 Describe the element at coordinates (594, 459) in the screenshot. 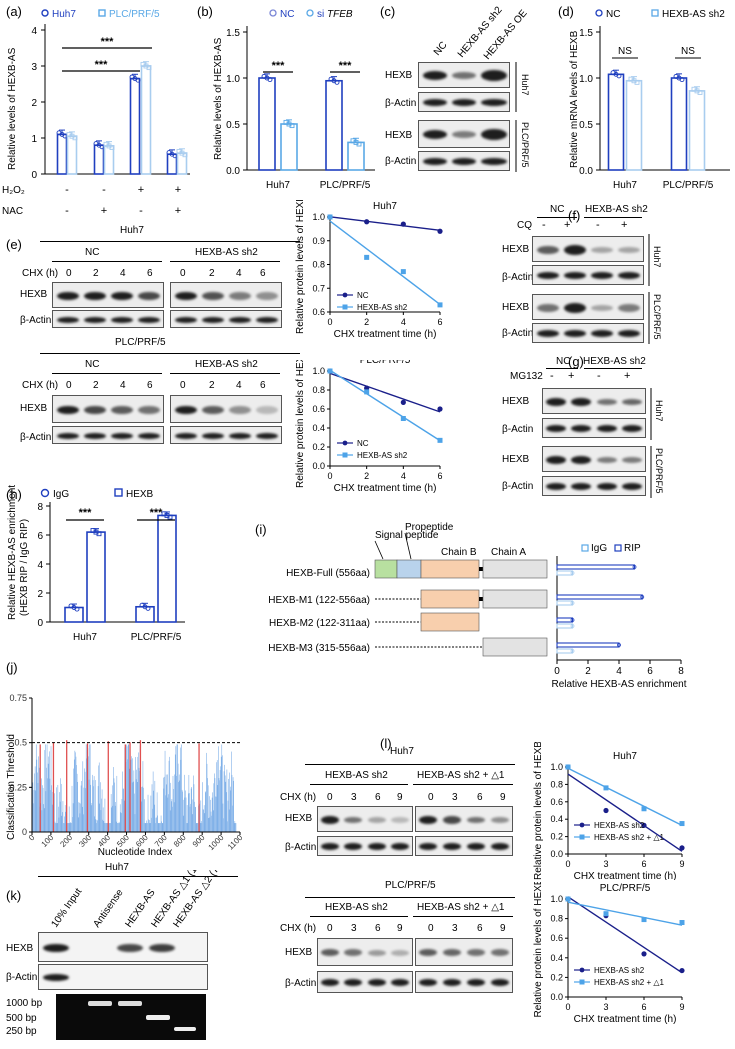

I see `g-blot-hexb-plc` at that location.